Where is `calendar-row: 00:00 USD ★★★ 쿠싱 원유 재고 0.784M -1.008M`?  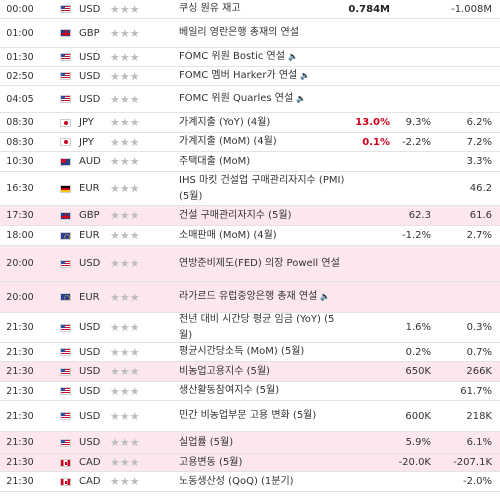 calendar-row: 00:00 USD ★★★ 쿠싱 원유 재고 0.784M -1.008M is located at coordinates (250, 9).